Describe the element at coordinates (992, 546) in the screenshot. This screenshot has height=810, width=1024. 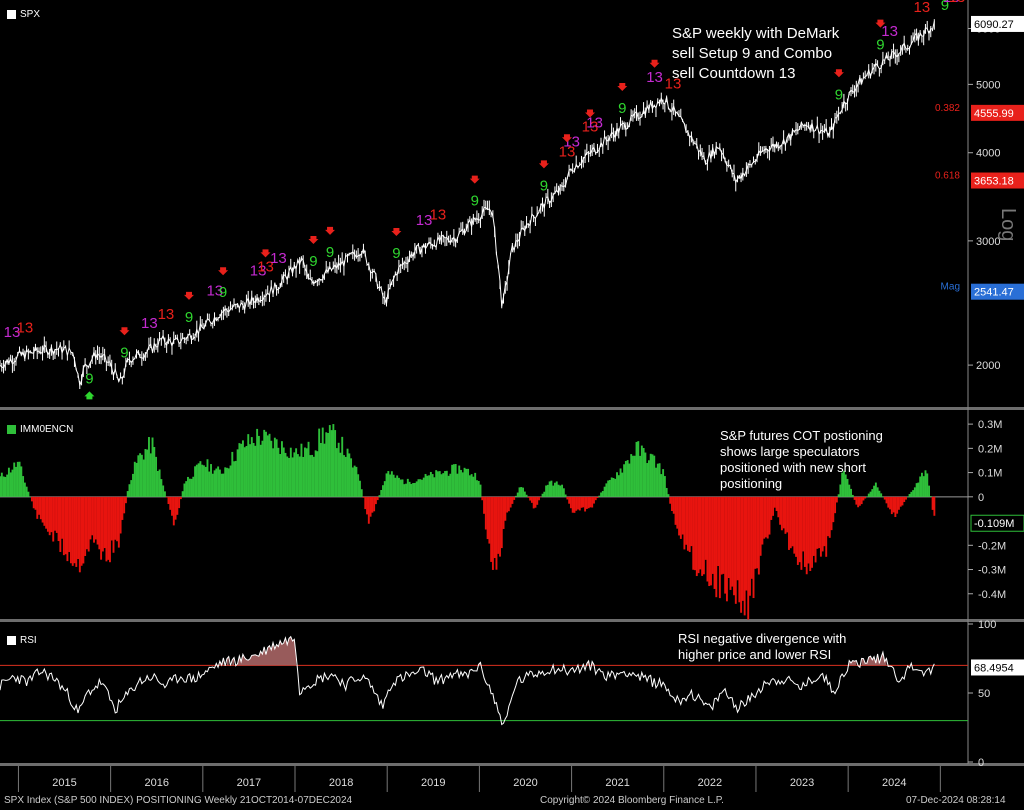
I see `cot-tick-label: -0.2M` at that location.